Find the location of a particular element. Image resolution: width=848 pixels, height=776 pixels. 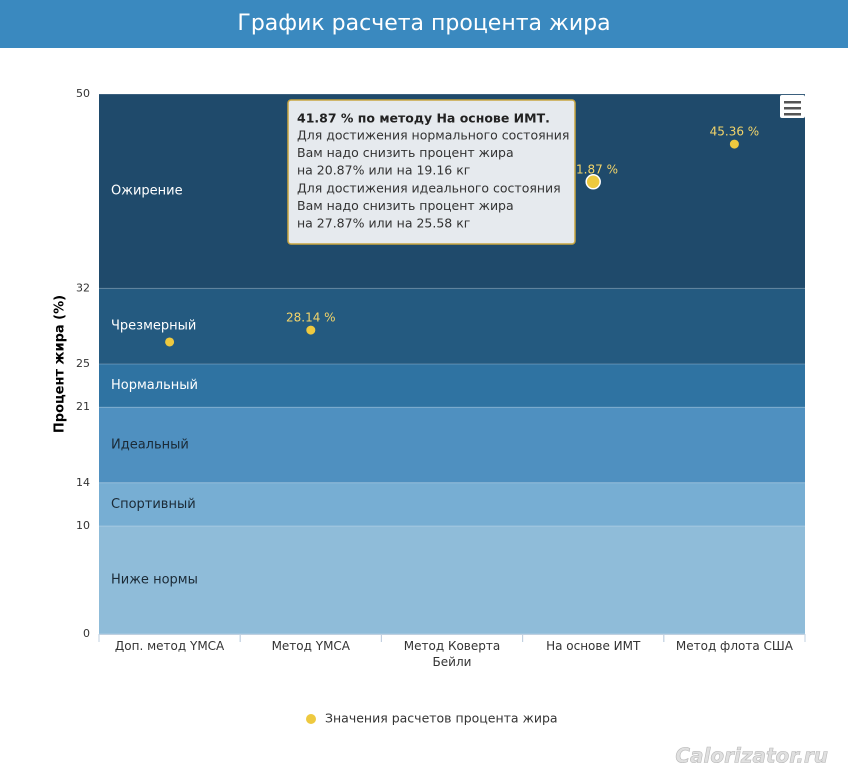

legend-marker is located at coordinates (311, 719).